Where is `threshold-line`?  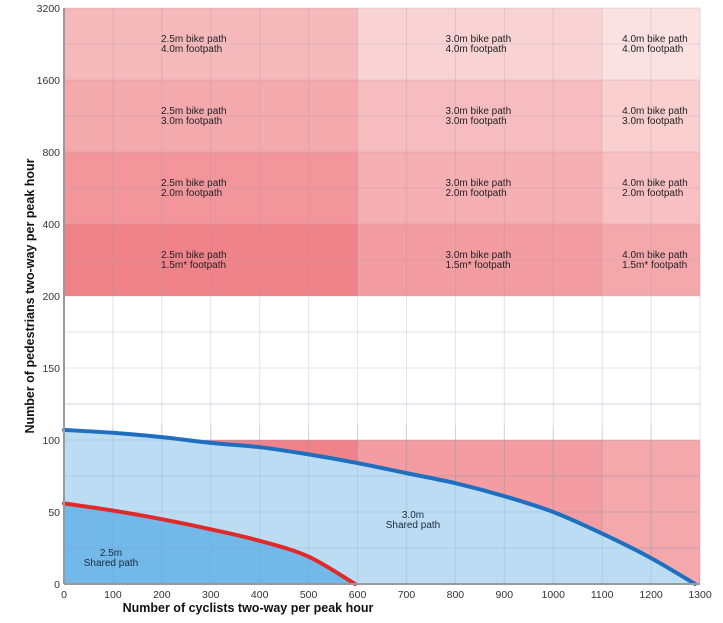 threshold-line is located at coordinates (210, 543).